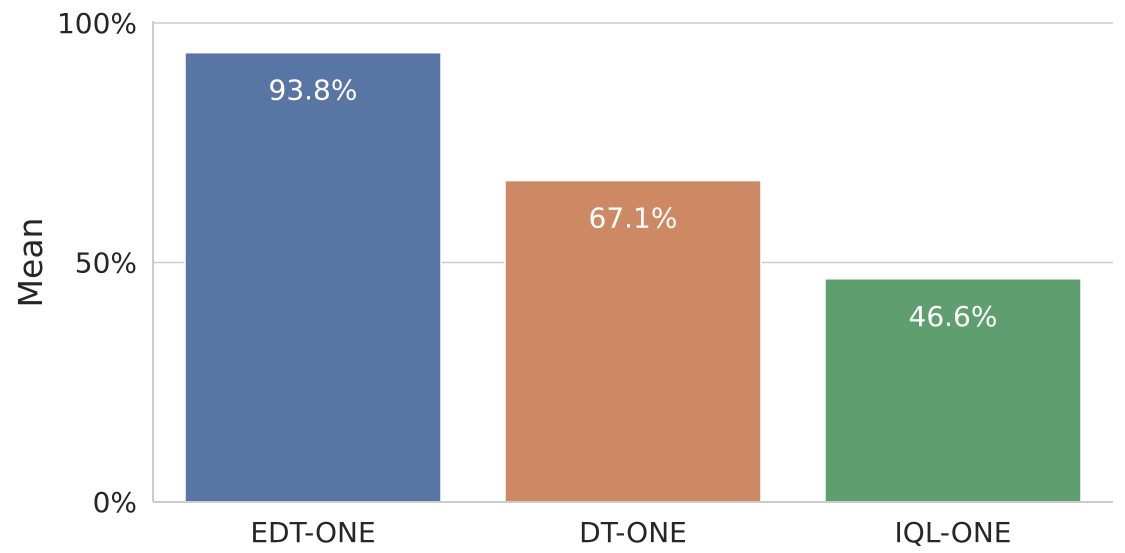 The width and height of the screenshot is (1125, 553). What do you see at coordinates (106, 263) in the screenshot?
I see `y-tick-label: 50%` at bounding box center [106, 263].